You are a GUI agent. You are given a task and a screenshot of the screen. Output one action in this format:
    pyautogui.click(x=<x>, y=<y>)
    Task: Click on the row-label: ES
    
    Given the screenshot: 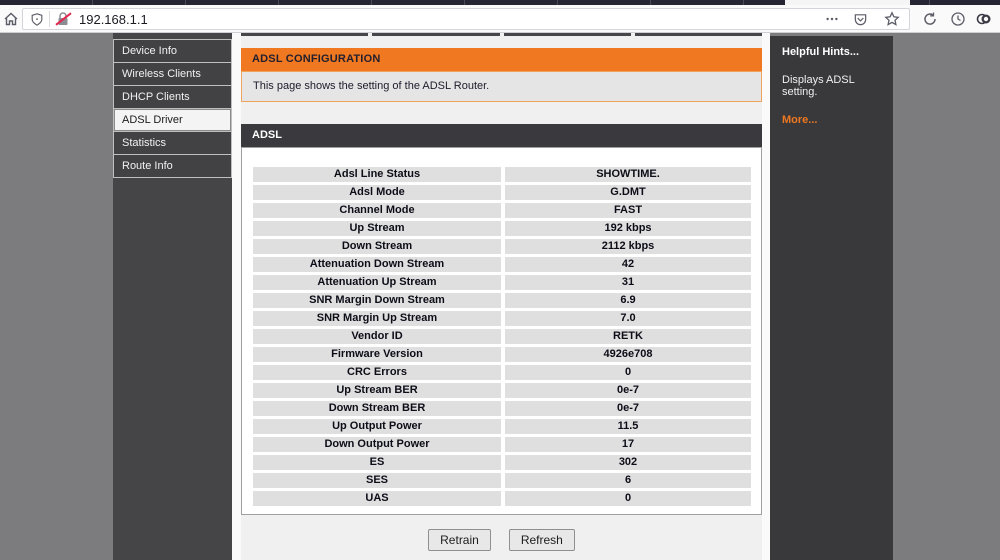 What is the action you would take?
    pyautogui.click(x=377, y=462)
    